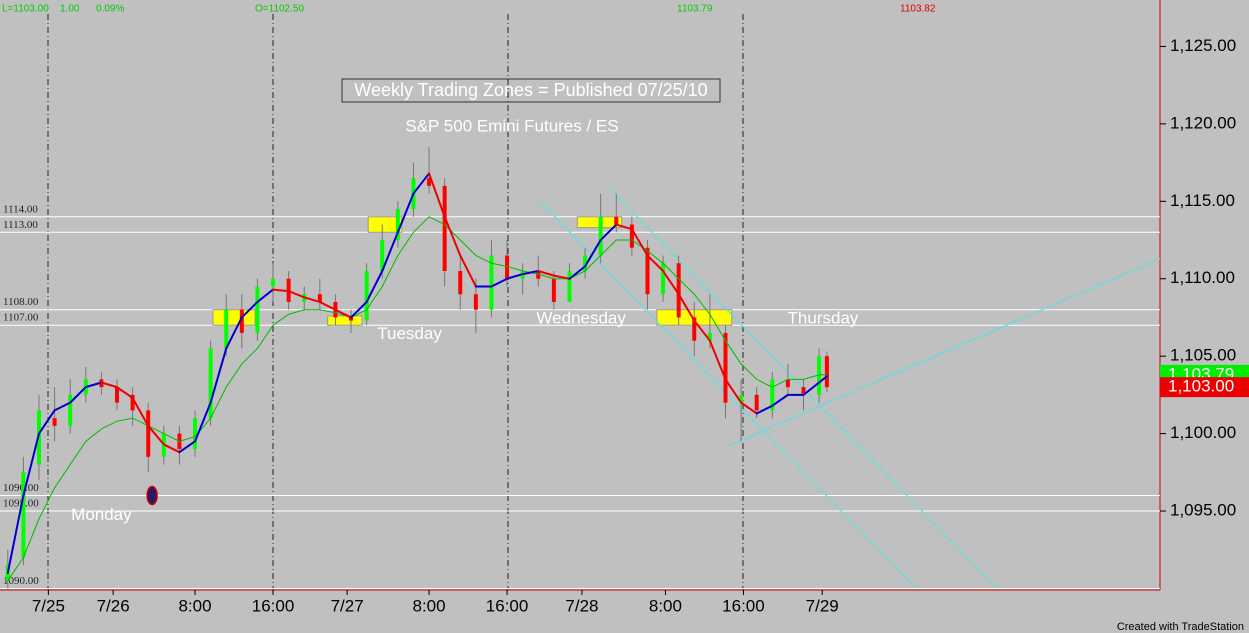 The image size is (1249, 633). I want to click on day-label: Thursday, so click(823, 317).